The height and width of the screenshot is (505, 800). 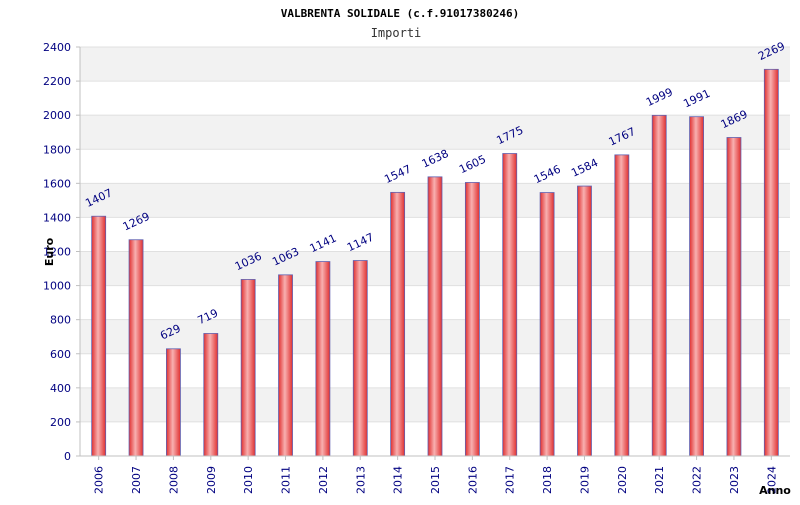 What do you see at coordinates (57, 115) in the screenshot?
I see `y-tick-label: 2000` at bounding box center [57, 115].